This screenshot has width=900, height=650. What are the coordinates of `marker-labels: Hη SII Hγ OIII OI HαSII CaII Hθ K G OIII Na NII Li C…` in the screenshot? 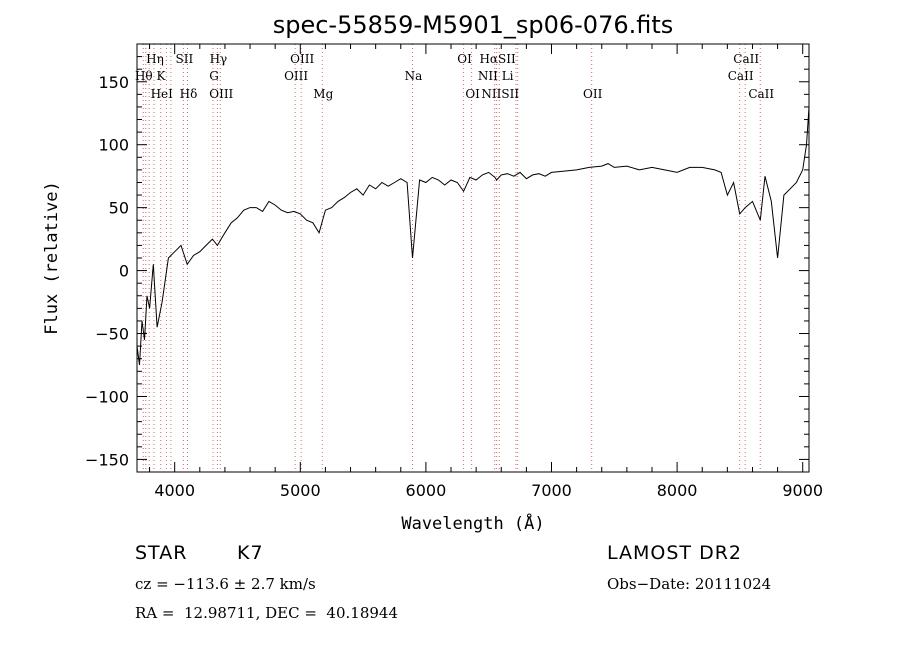 It's located at (454, 76).